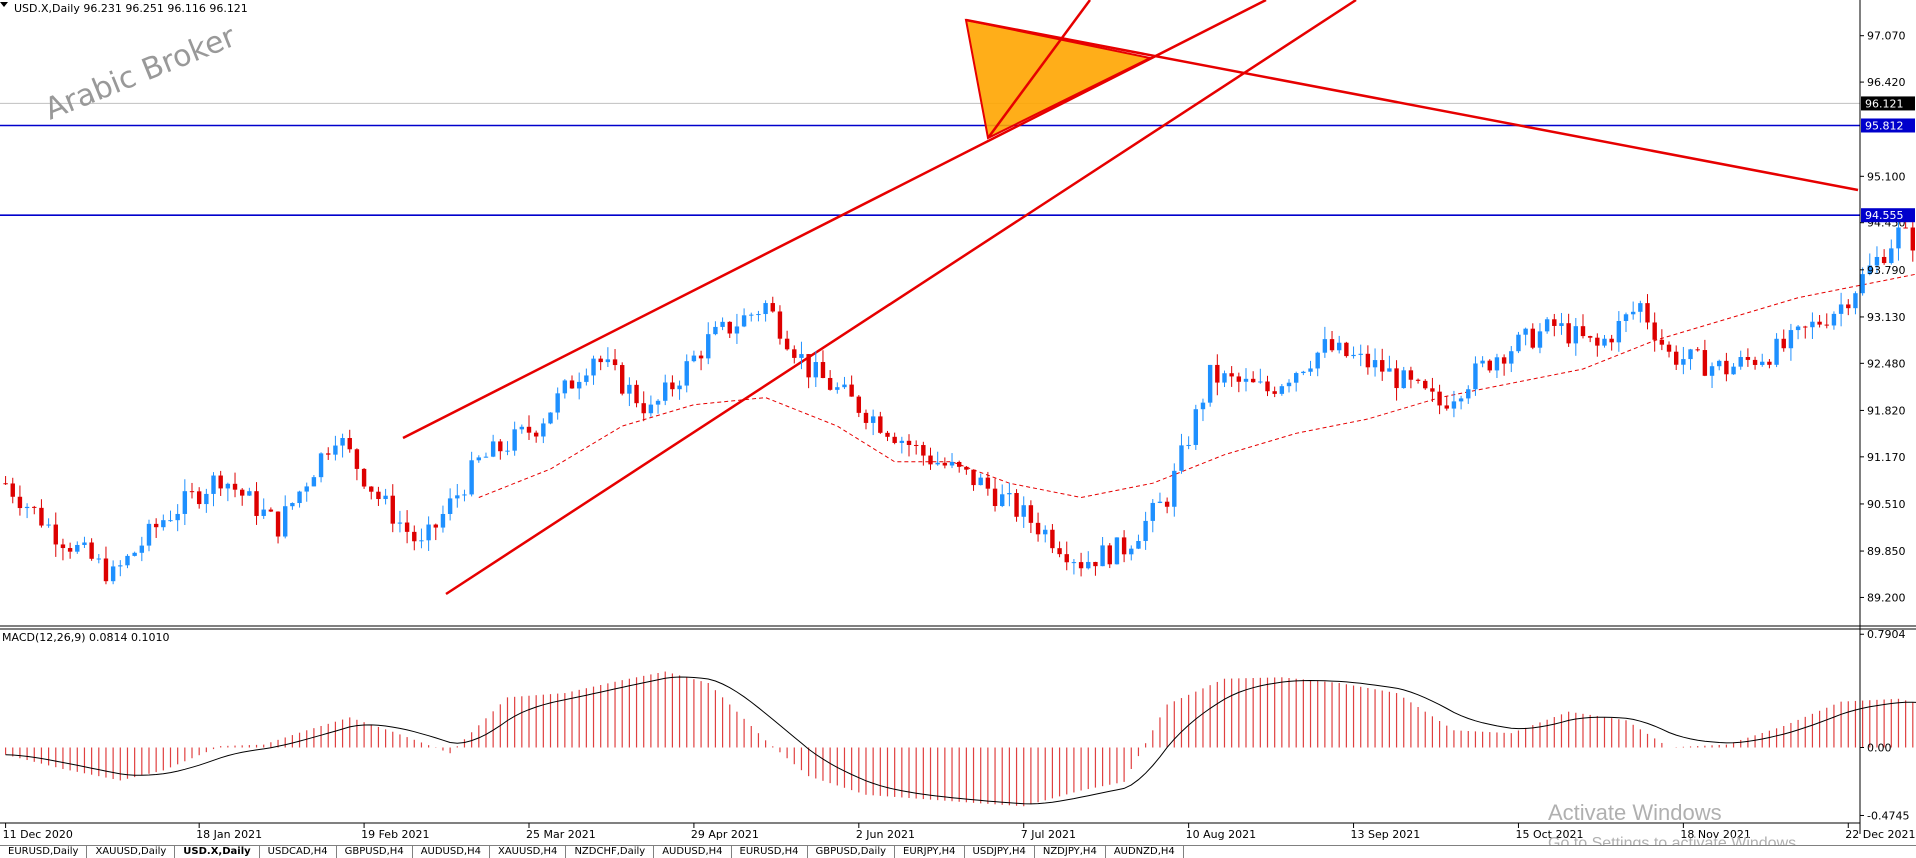 The image size is (1916, 858). Describe the element at coordinates (1879, 747) in the screenshot. I see `macd-tick-label: 0.00` at that location.